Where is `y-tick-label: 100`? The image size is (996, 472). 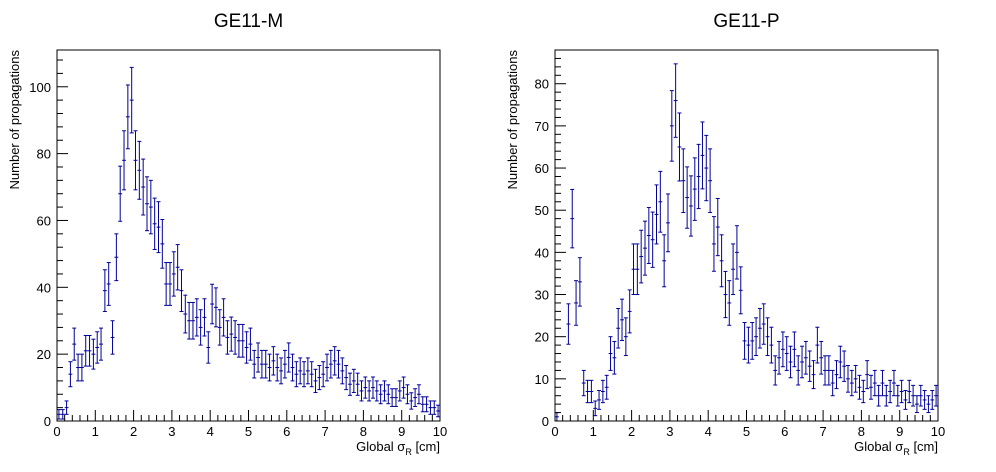
y-tick-label: 100 is located at coordinates (40, 87).